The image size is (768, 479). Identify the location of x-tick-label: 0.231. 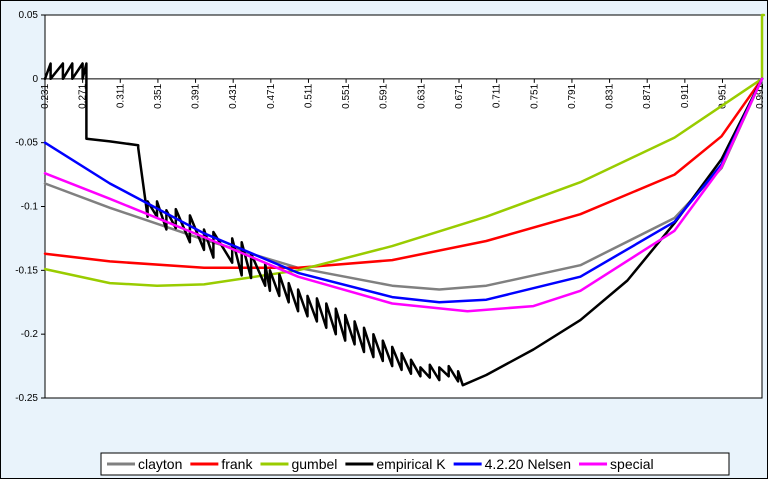
(45, 95).